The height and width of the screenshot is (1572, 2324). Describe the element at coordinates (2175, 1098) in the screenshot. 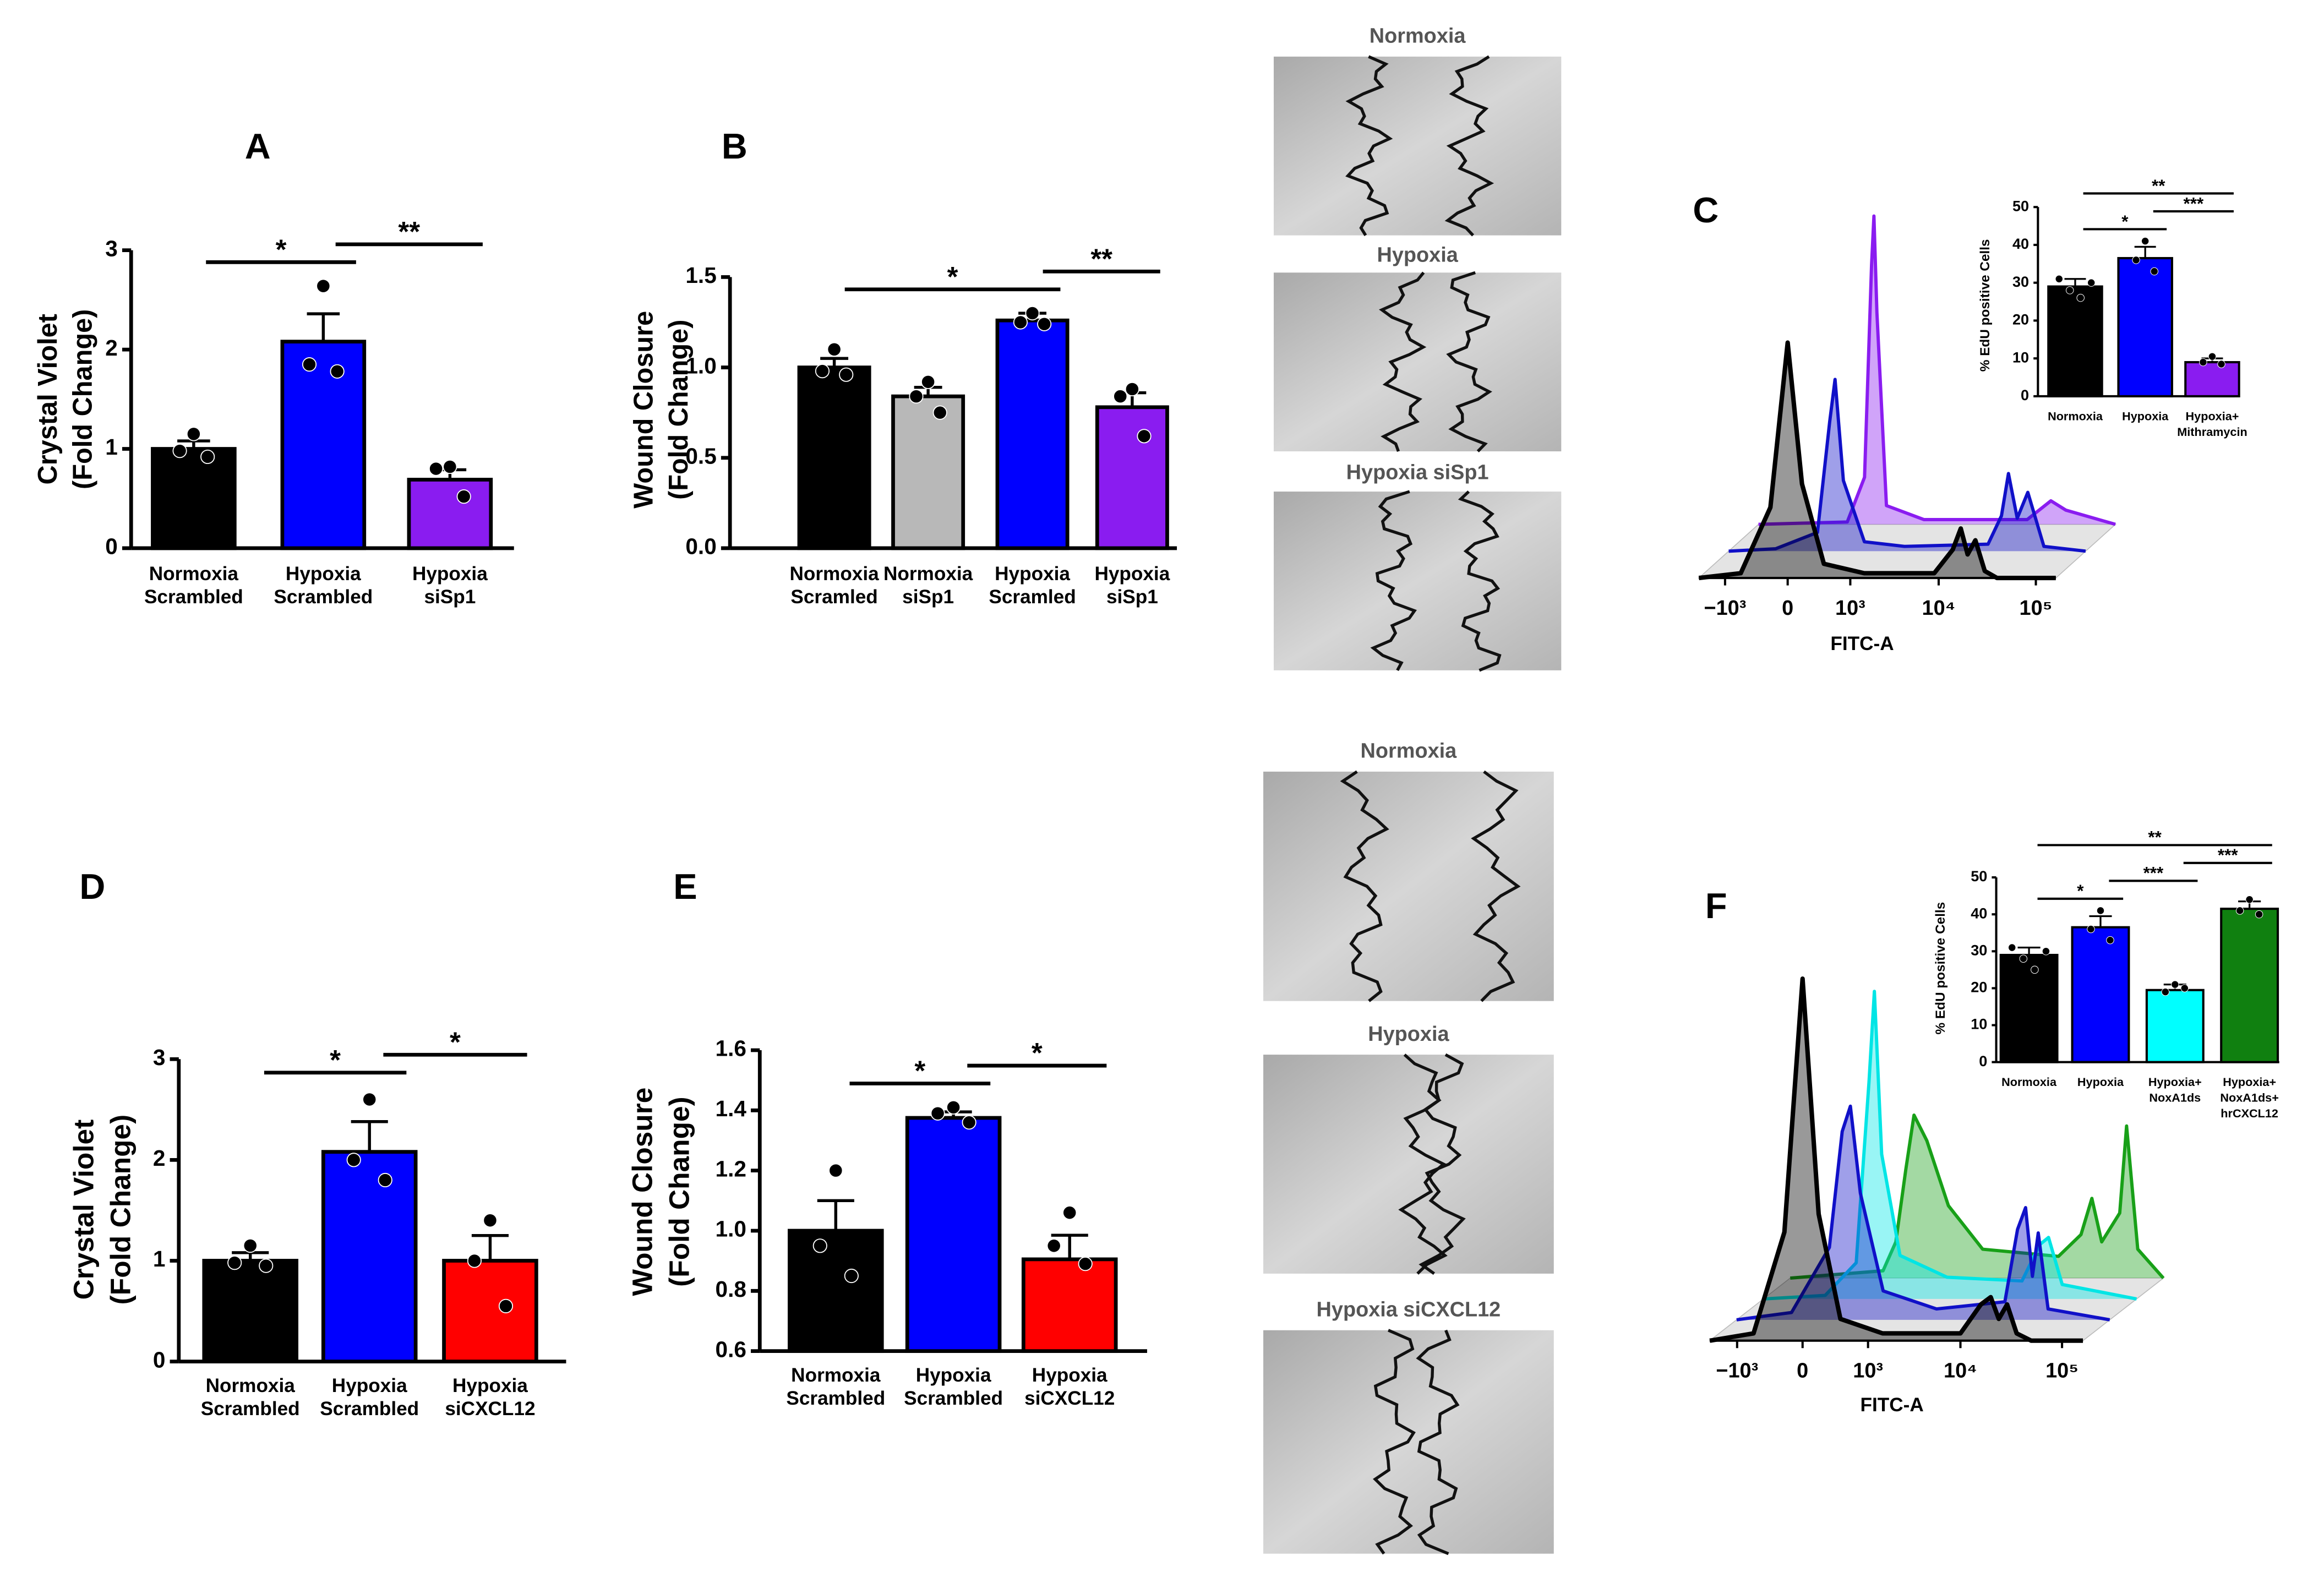

I see `x-tick-label: NoxA1ds` at that location.